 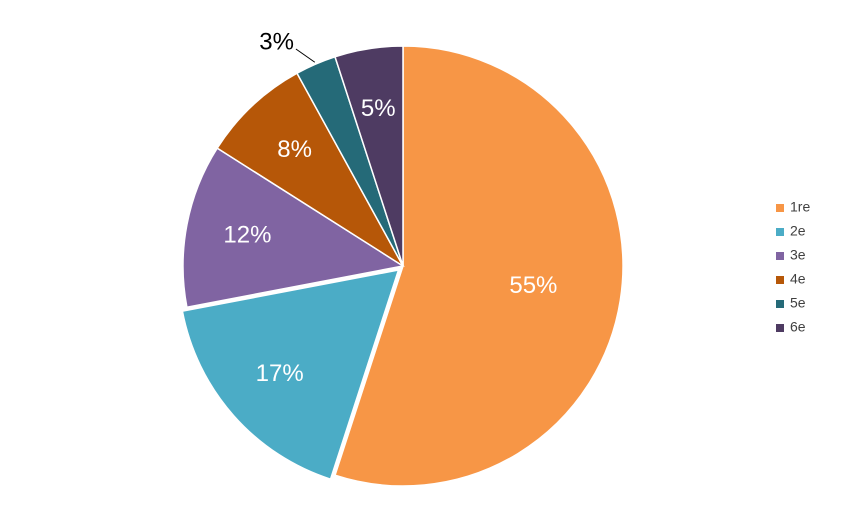 I want to click on data-label: 55%, so click(x=533, y=285).